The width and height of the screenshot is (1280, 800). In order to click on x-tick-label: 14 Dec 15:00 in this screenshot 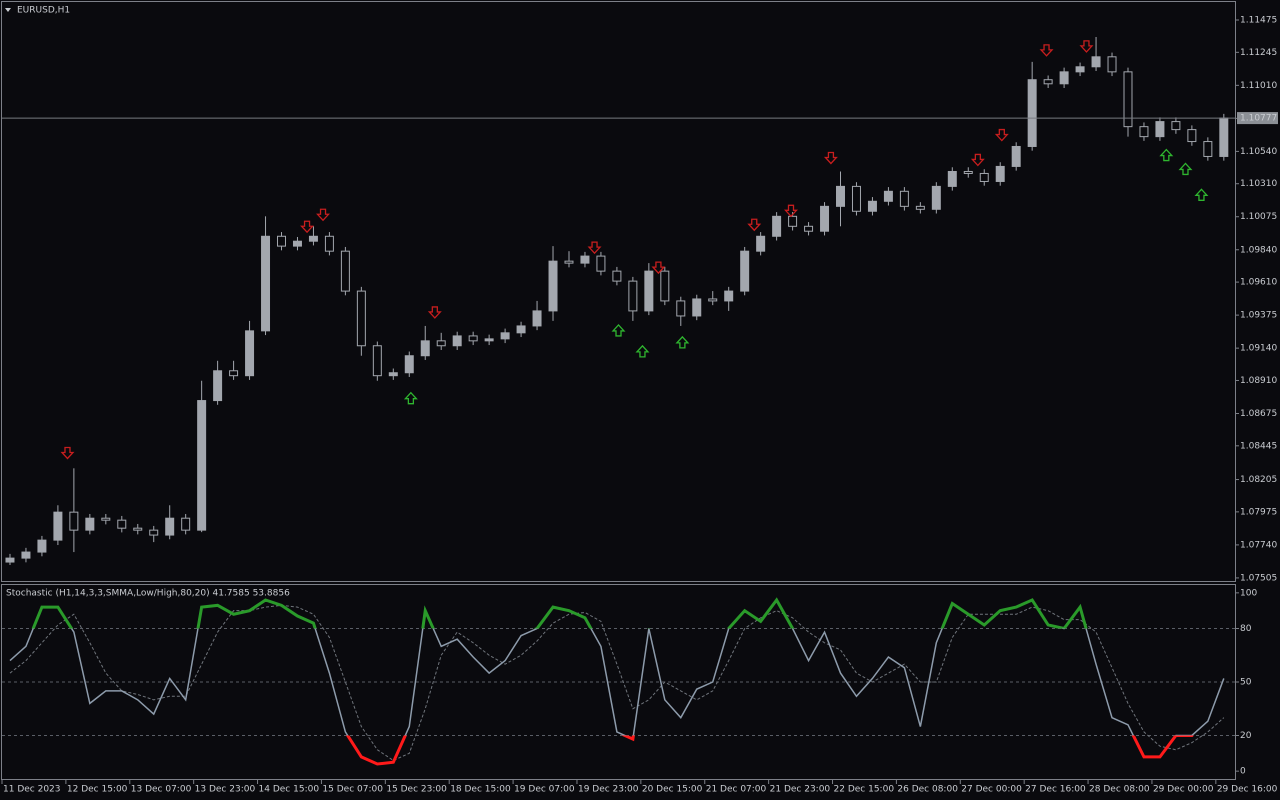, I will do `click(289, 790)`.